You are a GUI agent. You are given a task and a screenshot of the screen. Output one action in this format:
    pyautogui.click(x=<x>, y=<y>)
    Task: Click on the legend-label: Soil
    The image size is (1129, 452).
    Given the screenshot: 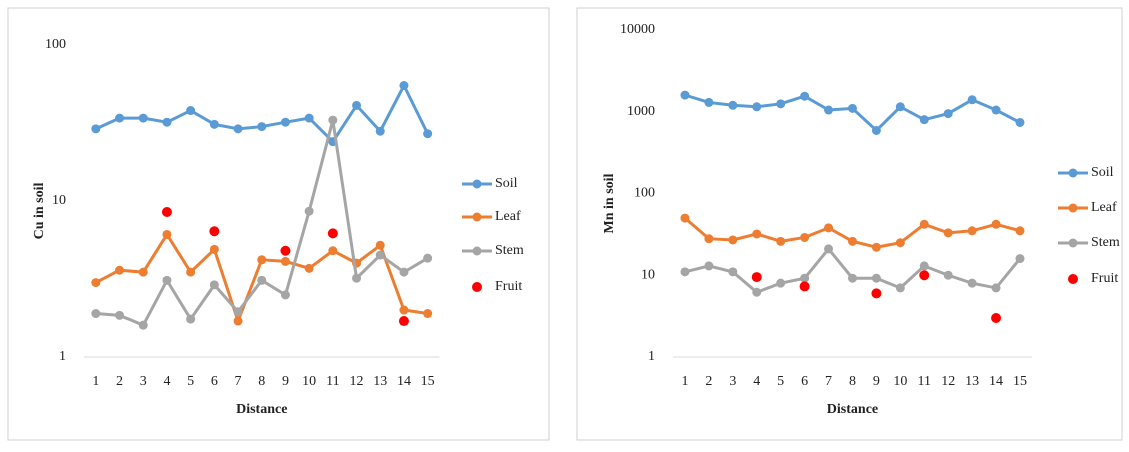 What is the action you would take?
    pyautogui.click(x=1102, y=172)
    